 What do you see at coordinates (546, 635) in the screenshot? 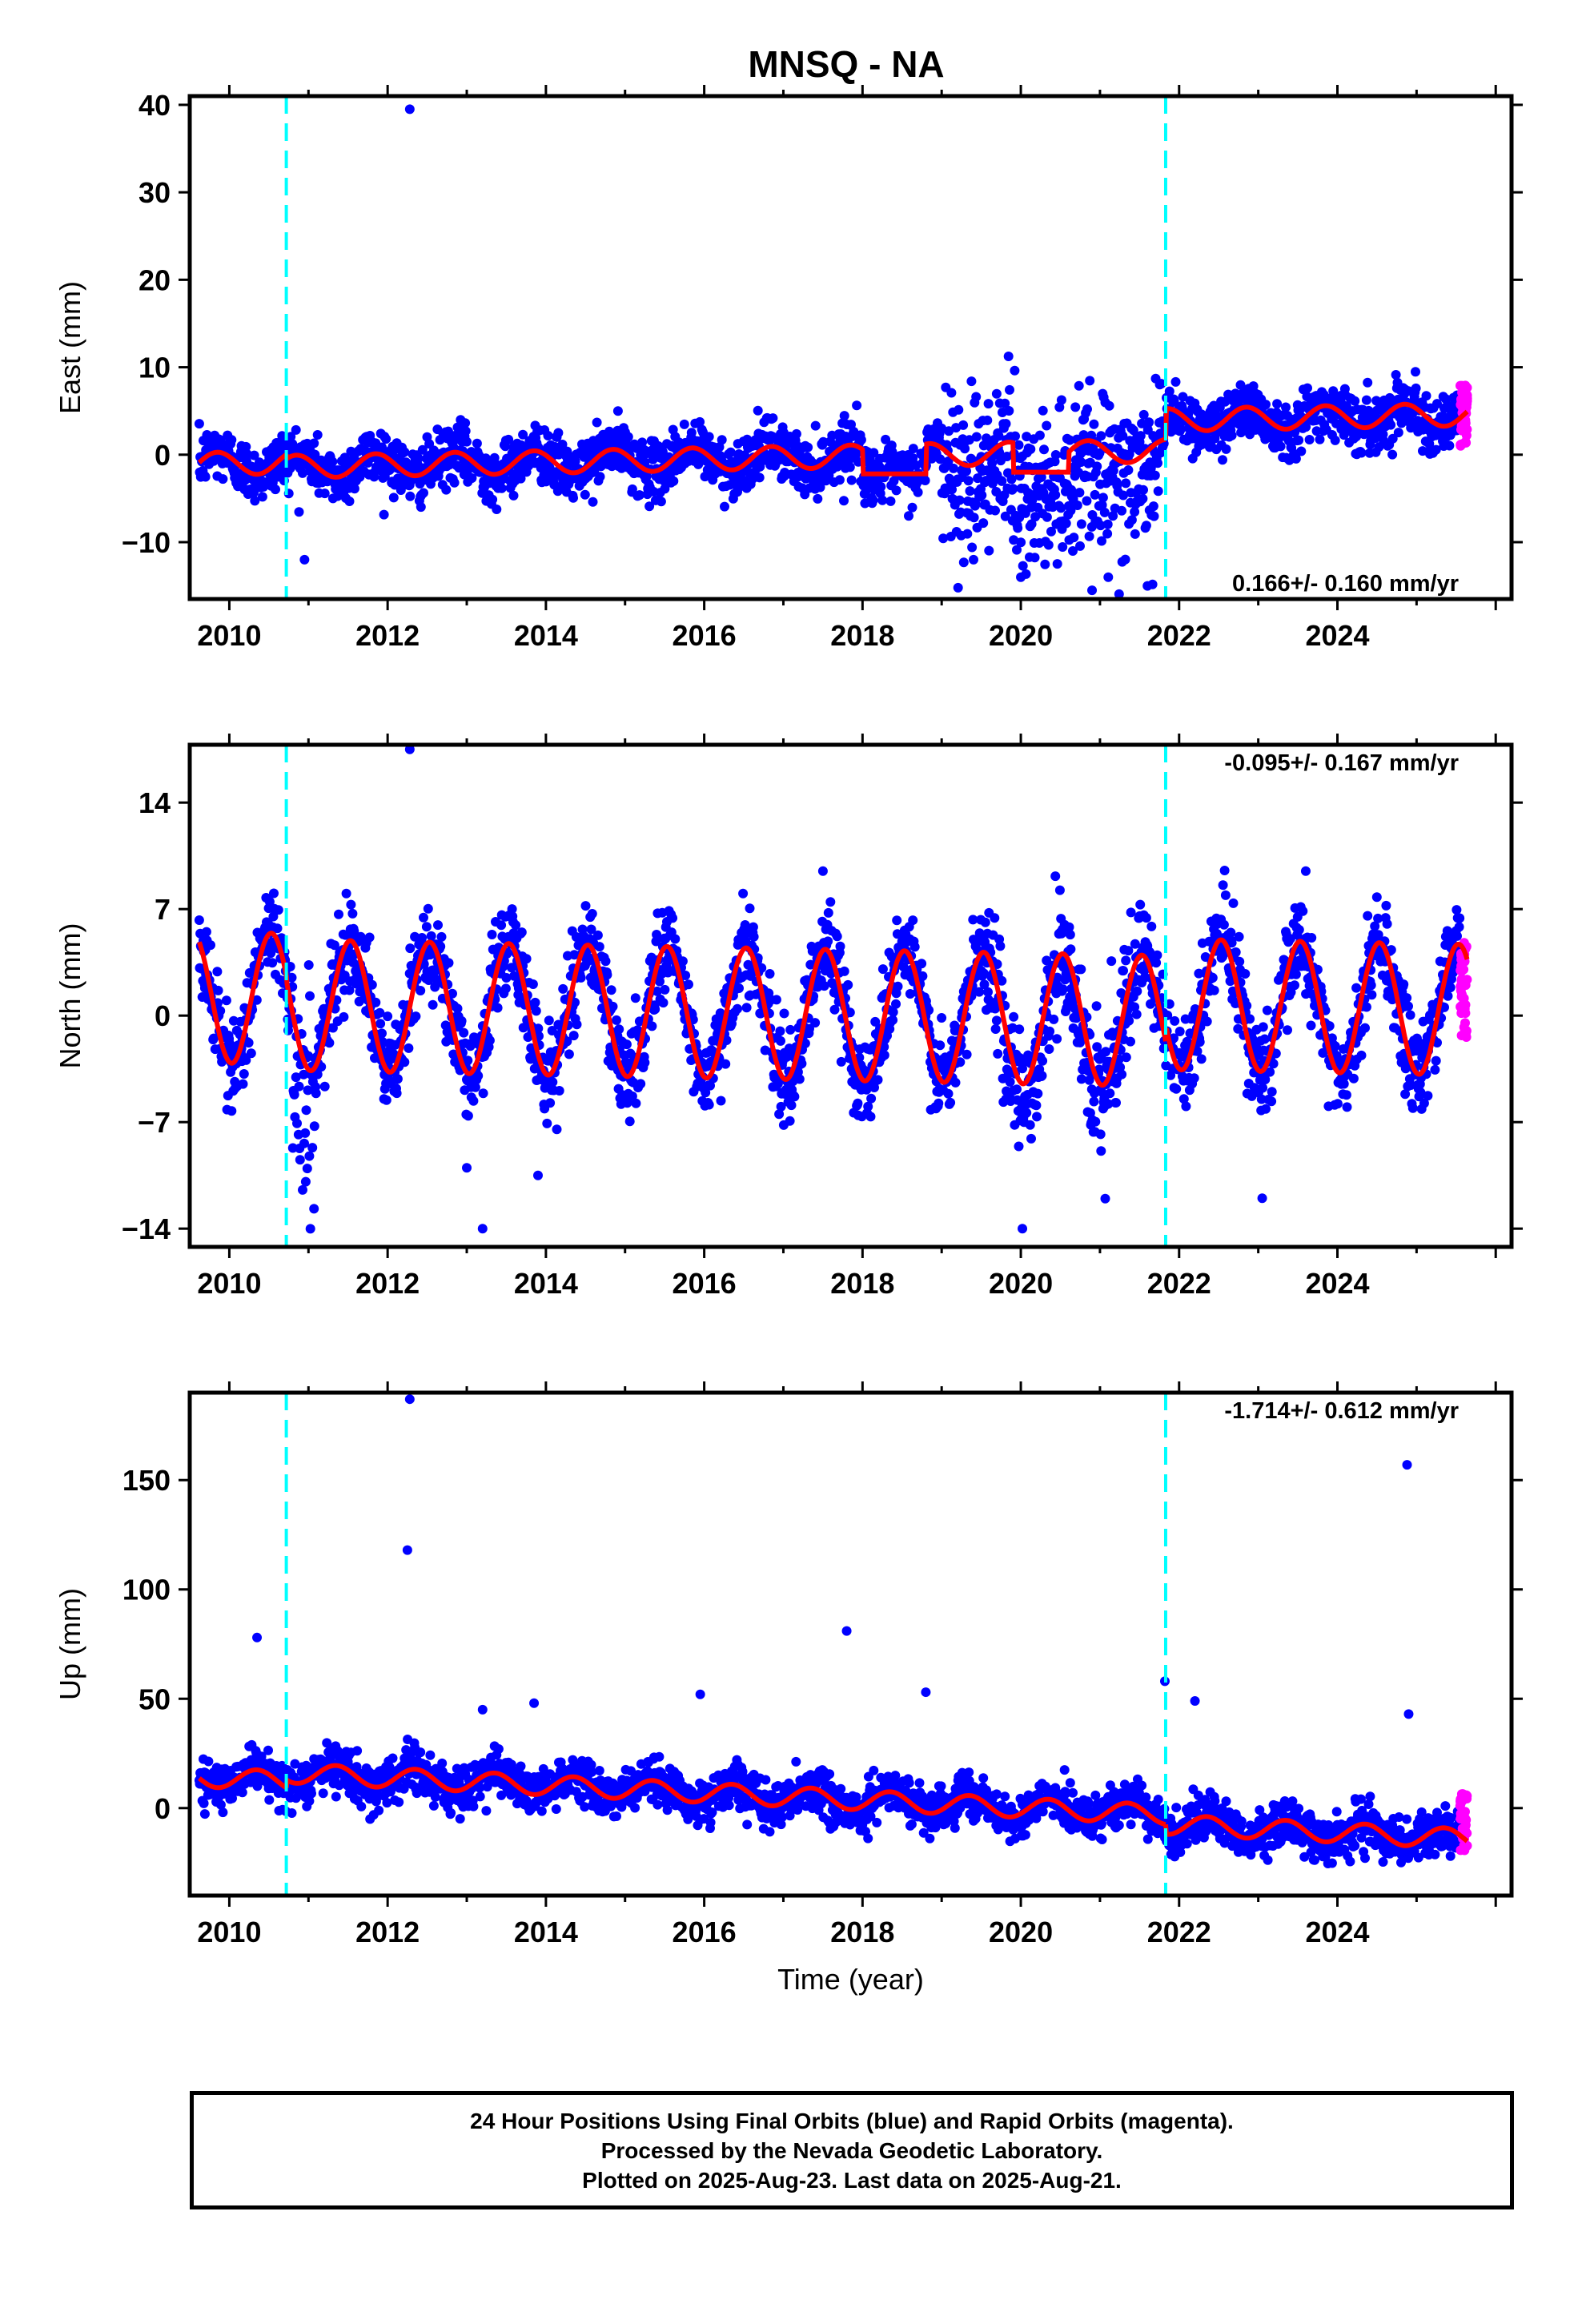
I see `x-tick-label: 2014` at bounding box center [546, 635].